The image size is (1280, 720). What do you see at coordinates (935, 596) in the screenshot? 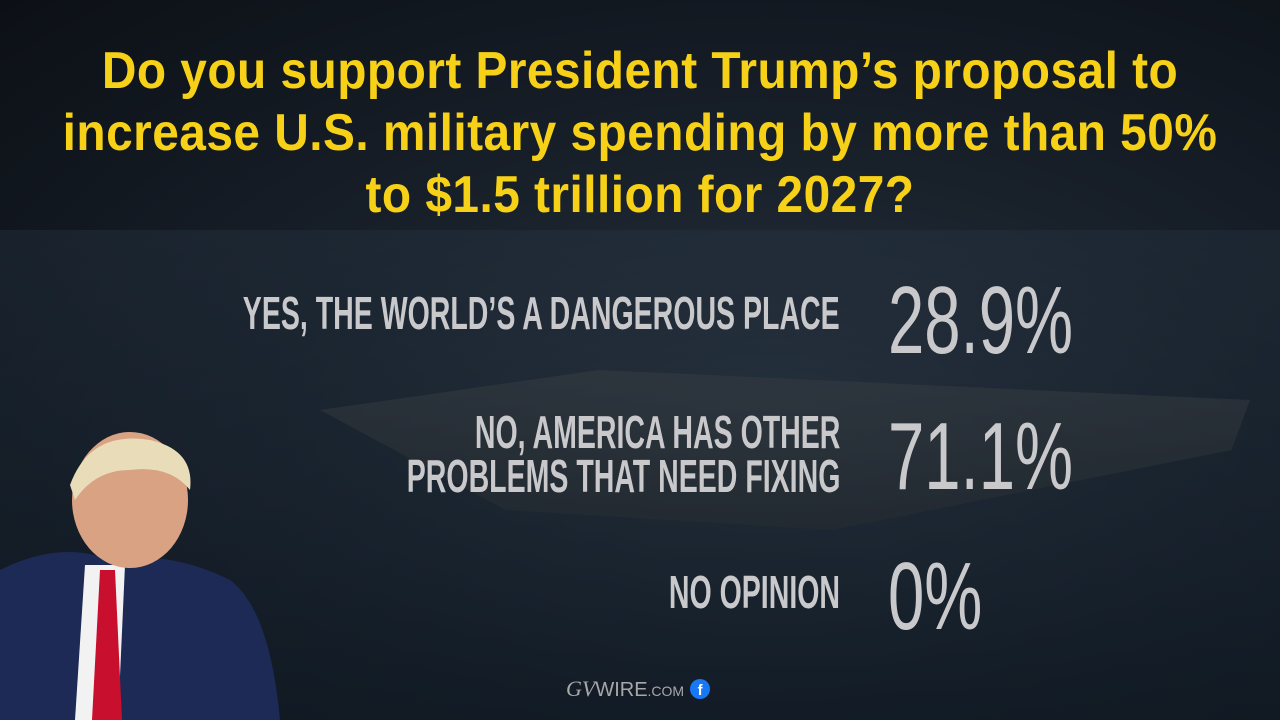
I see `option-no-opinion-value: 0%` at bounding box center [935, 596].